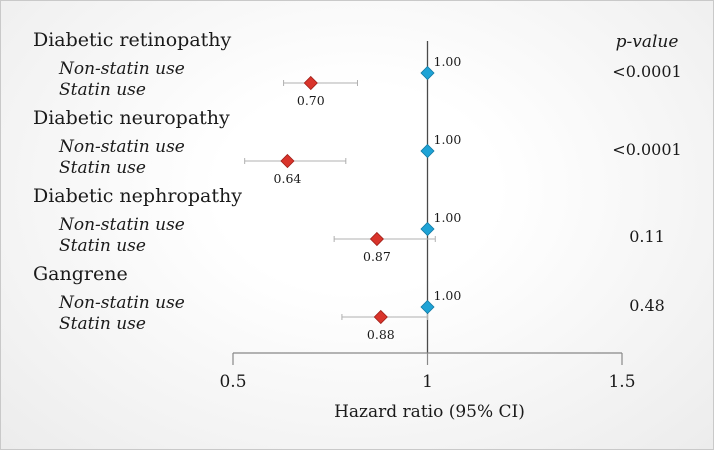 The width and height of the screenshot is (714, 450). What do you see at coordinates (647, 236) in the screenshot?
I see `p-value: 0.11` at bounding box center [647, 236].